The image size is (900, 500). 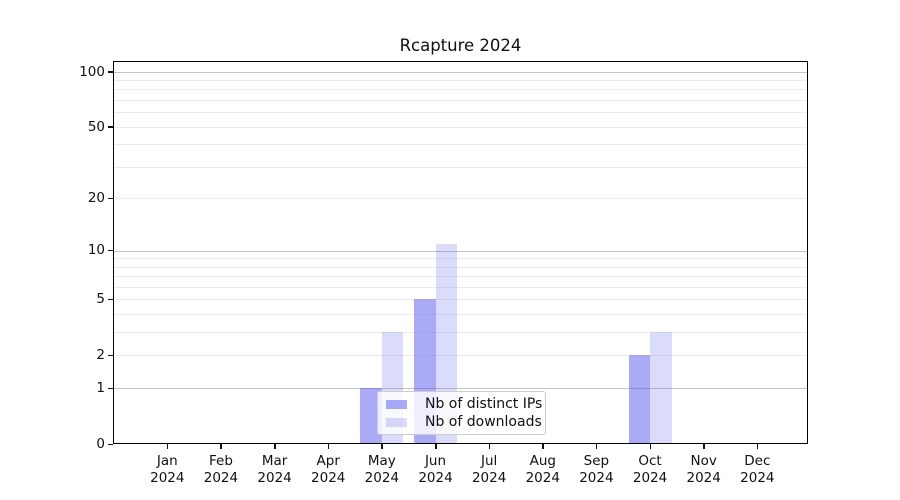 I want to click on bar-nb-of-downloads-oct, so click(x=661, y=388).